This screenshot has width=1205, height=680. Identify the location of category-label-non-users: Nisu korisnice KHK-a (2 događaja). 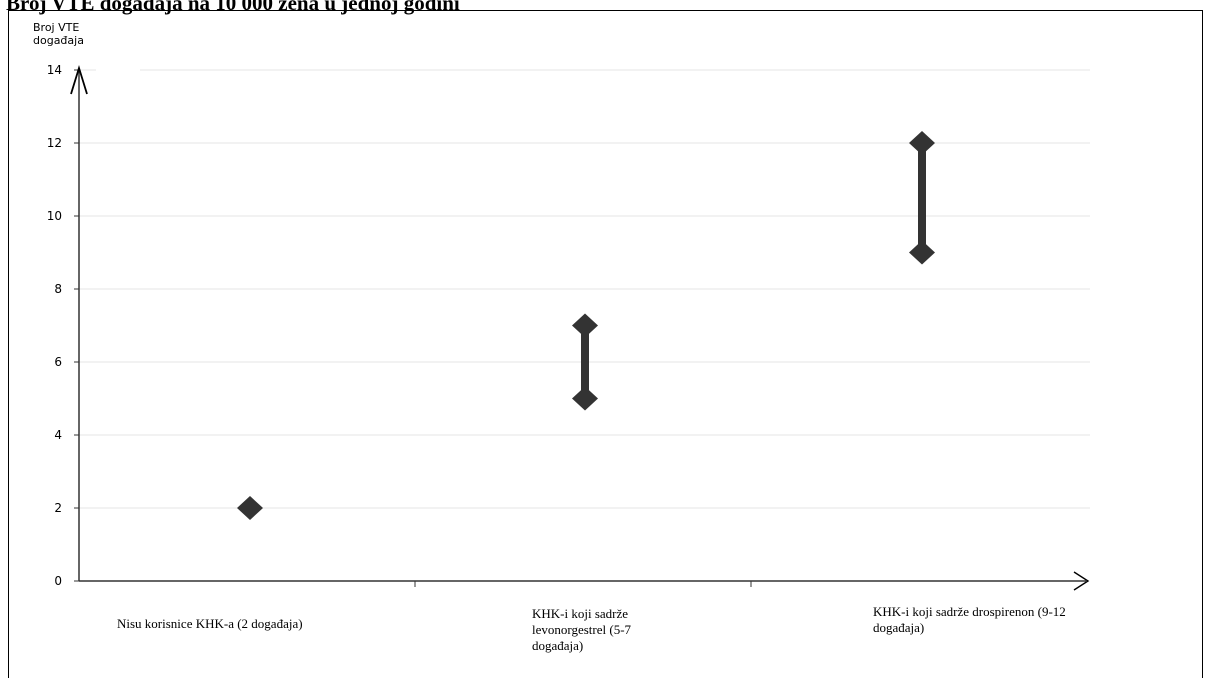
(210, 623).